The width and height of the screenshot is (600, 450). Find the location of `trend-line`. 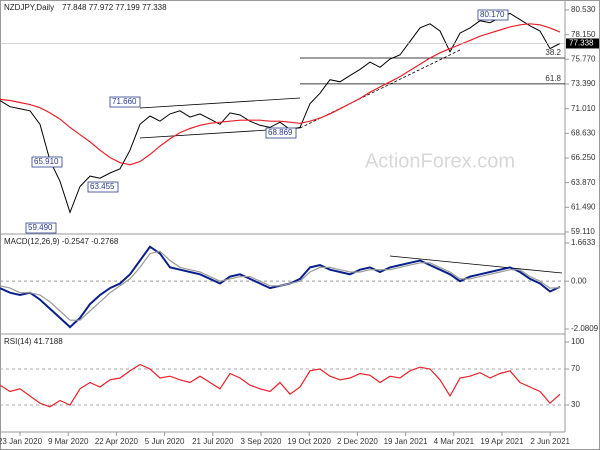

trend-line is located at coordinates (476, 264).